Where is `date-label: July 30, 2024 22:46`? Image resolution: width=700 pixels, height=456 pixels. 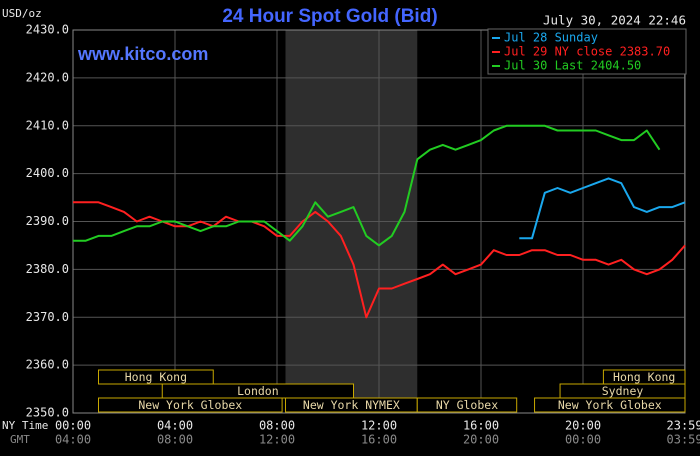
date-label: July 30, 2024 22:46 is located at coordinates (614, 20).